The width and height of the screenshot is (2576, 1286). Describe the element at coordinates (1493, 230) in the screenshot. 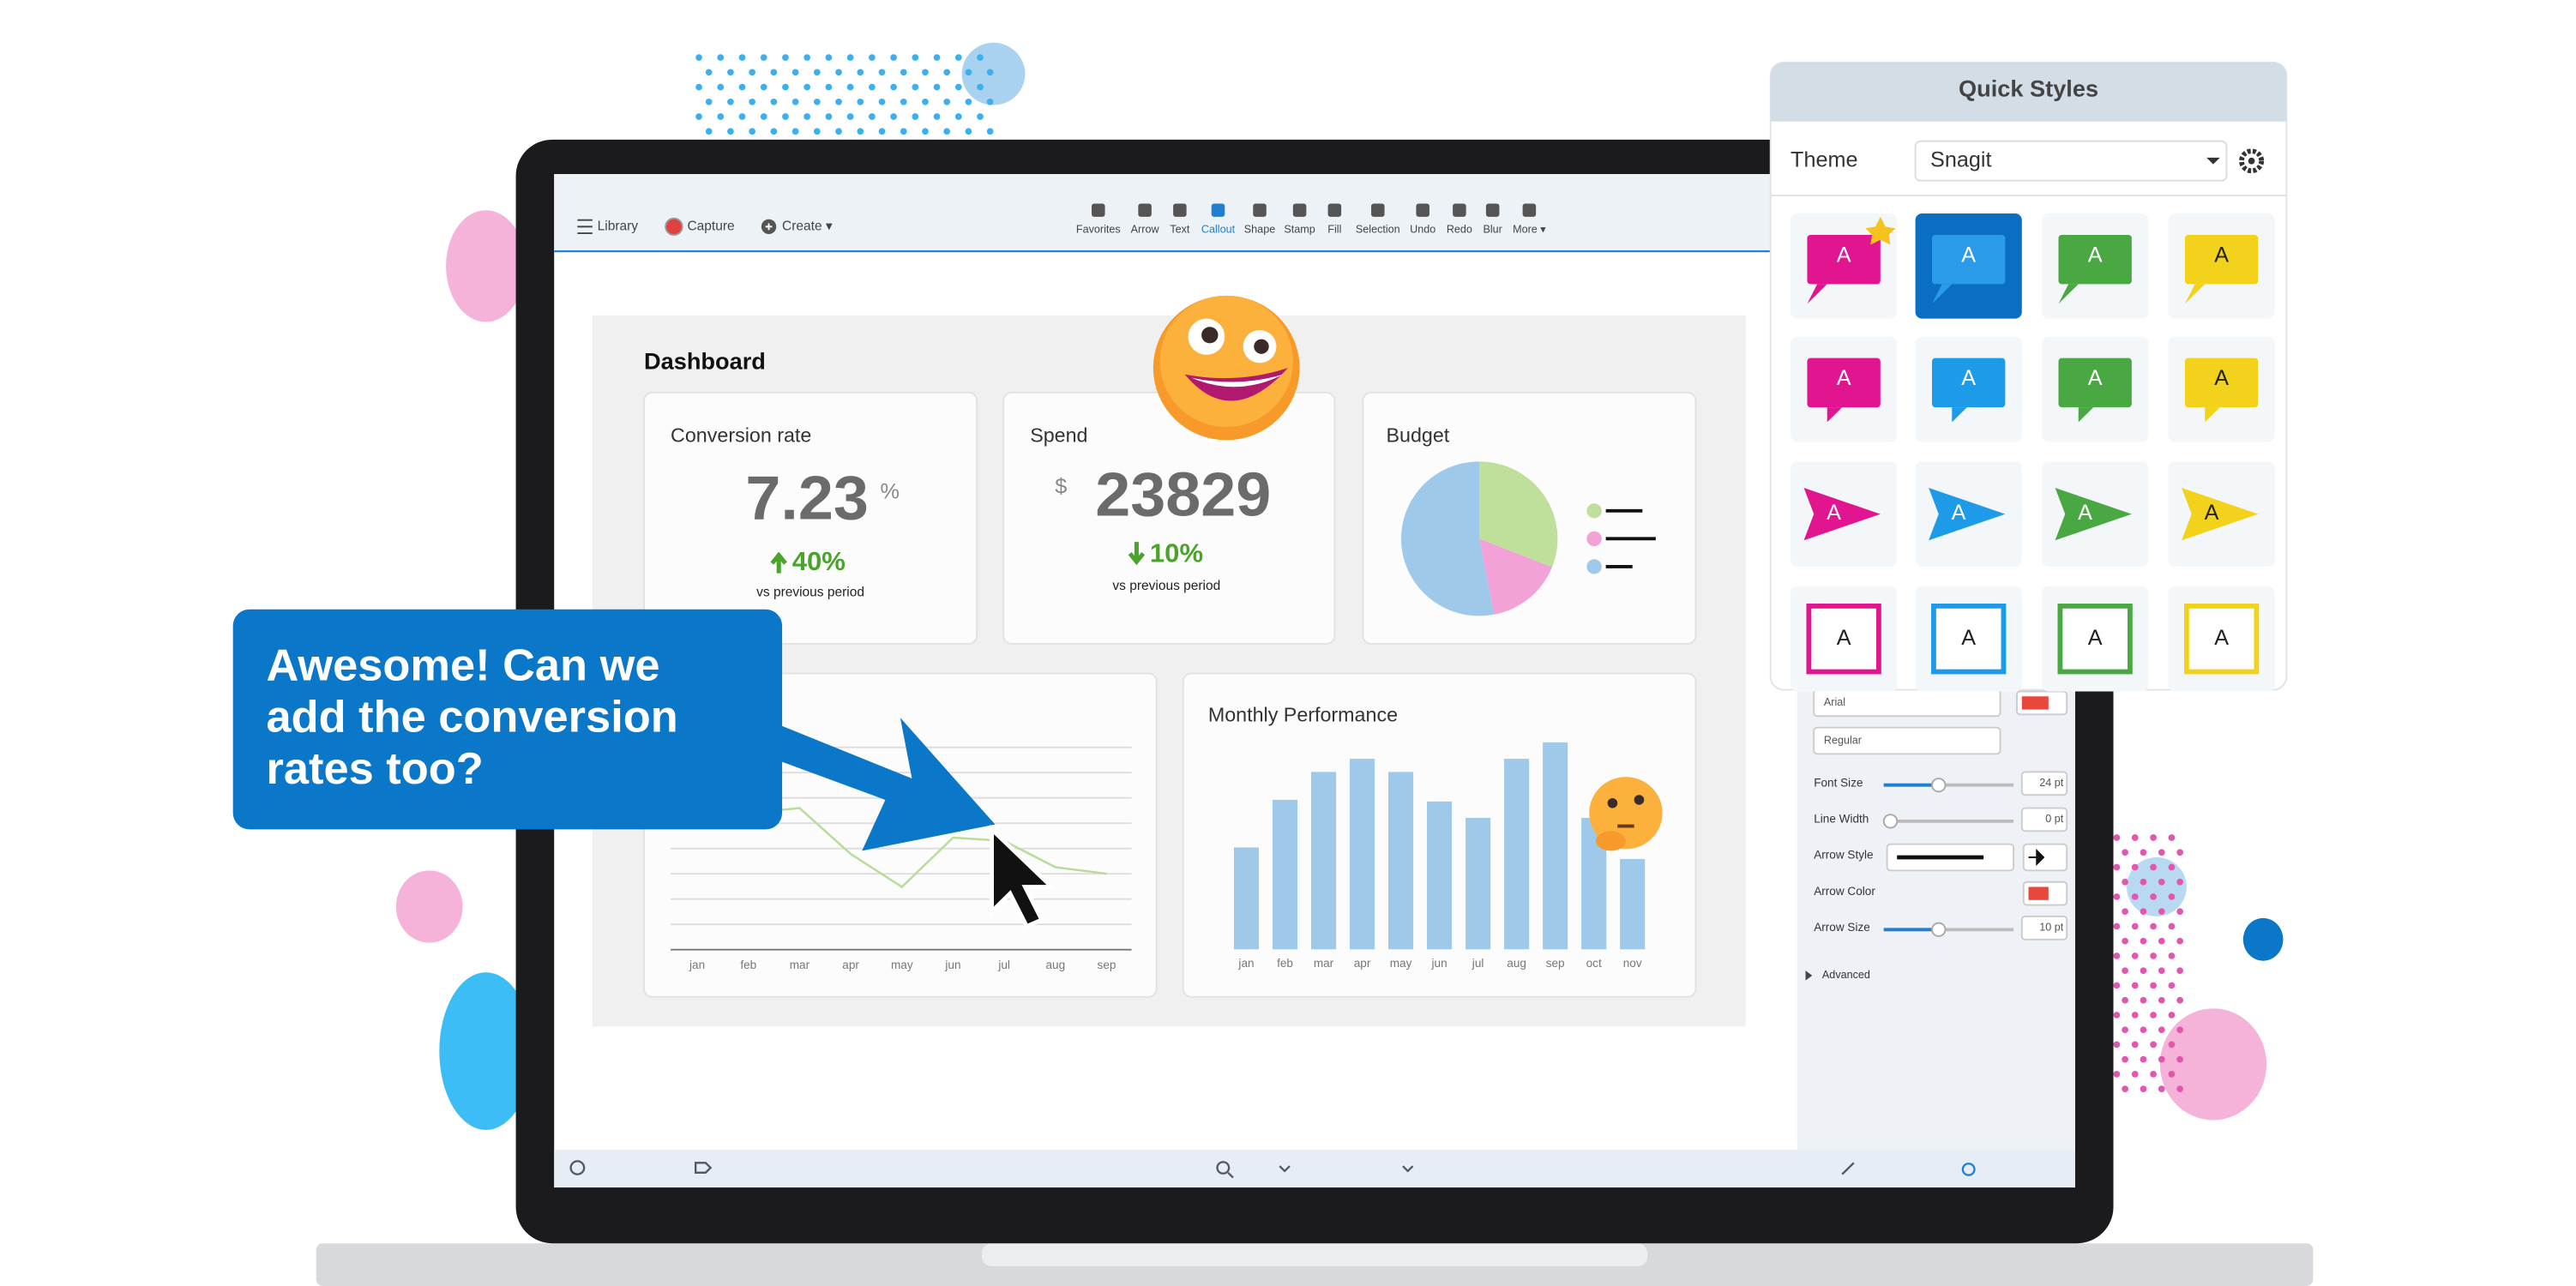

I see `tool-button: Blur` at that location.